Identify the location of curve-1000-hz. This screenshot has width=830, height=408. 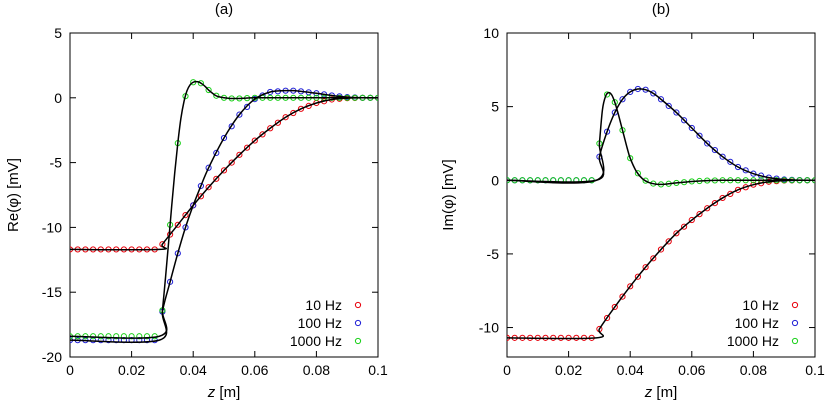
(661, 138).